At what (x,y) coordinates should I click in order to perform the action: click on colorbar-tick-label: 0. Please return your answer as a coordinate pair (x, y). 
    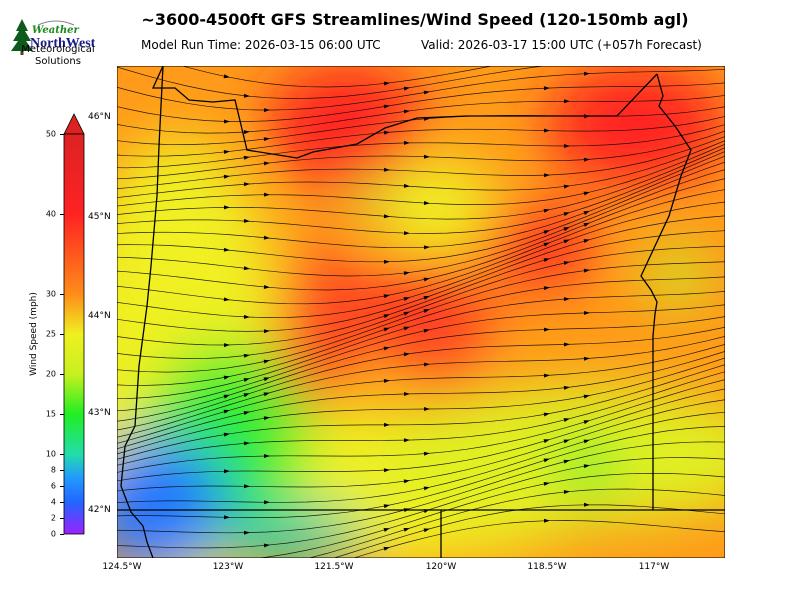
    Looking at the image, I should click on (53, 534).